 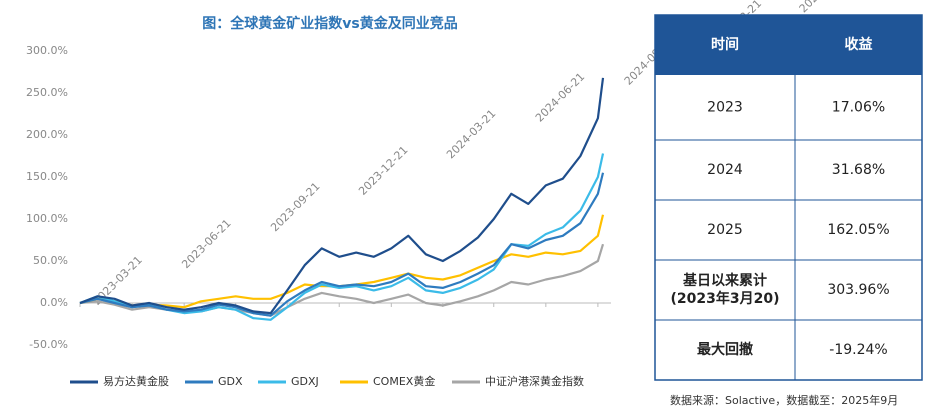 I want to click on table-header-cell: 收益, so click(x=859, y=44).